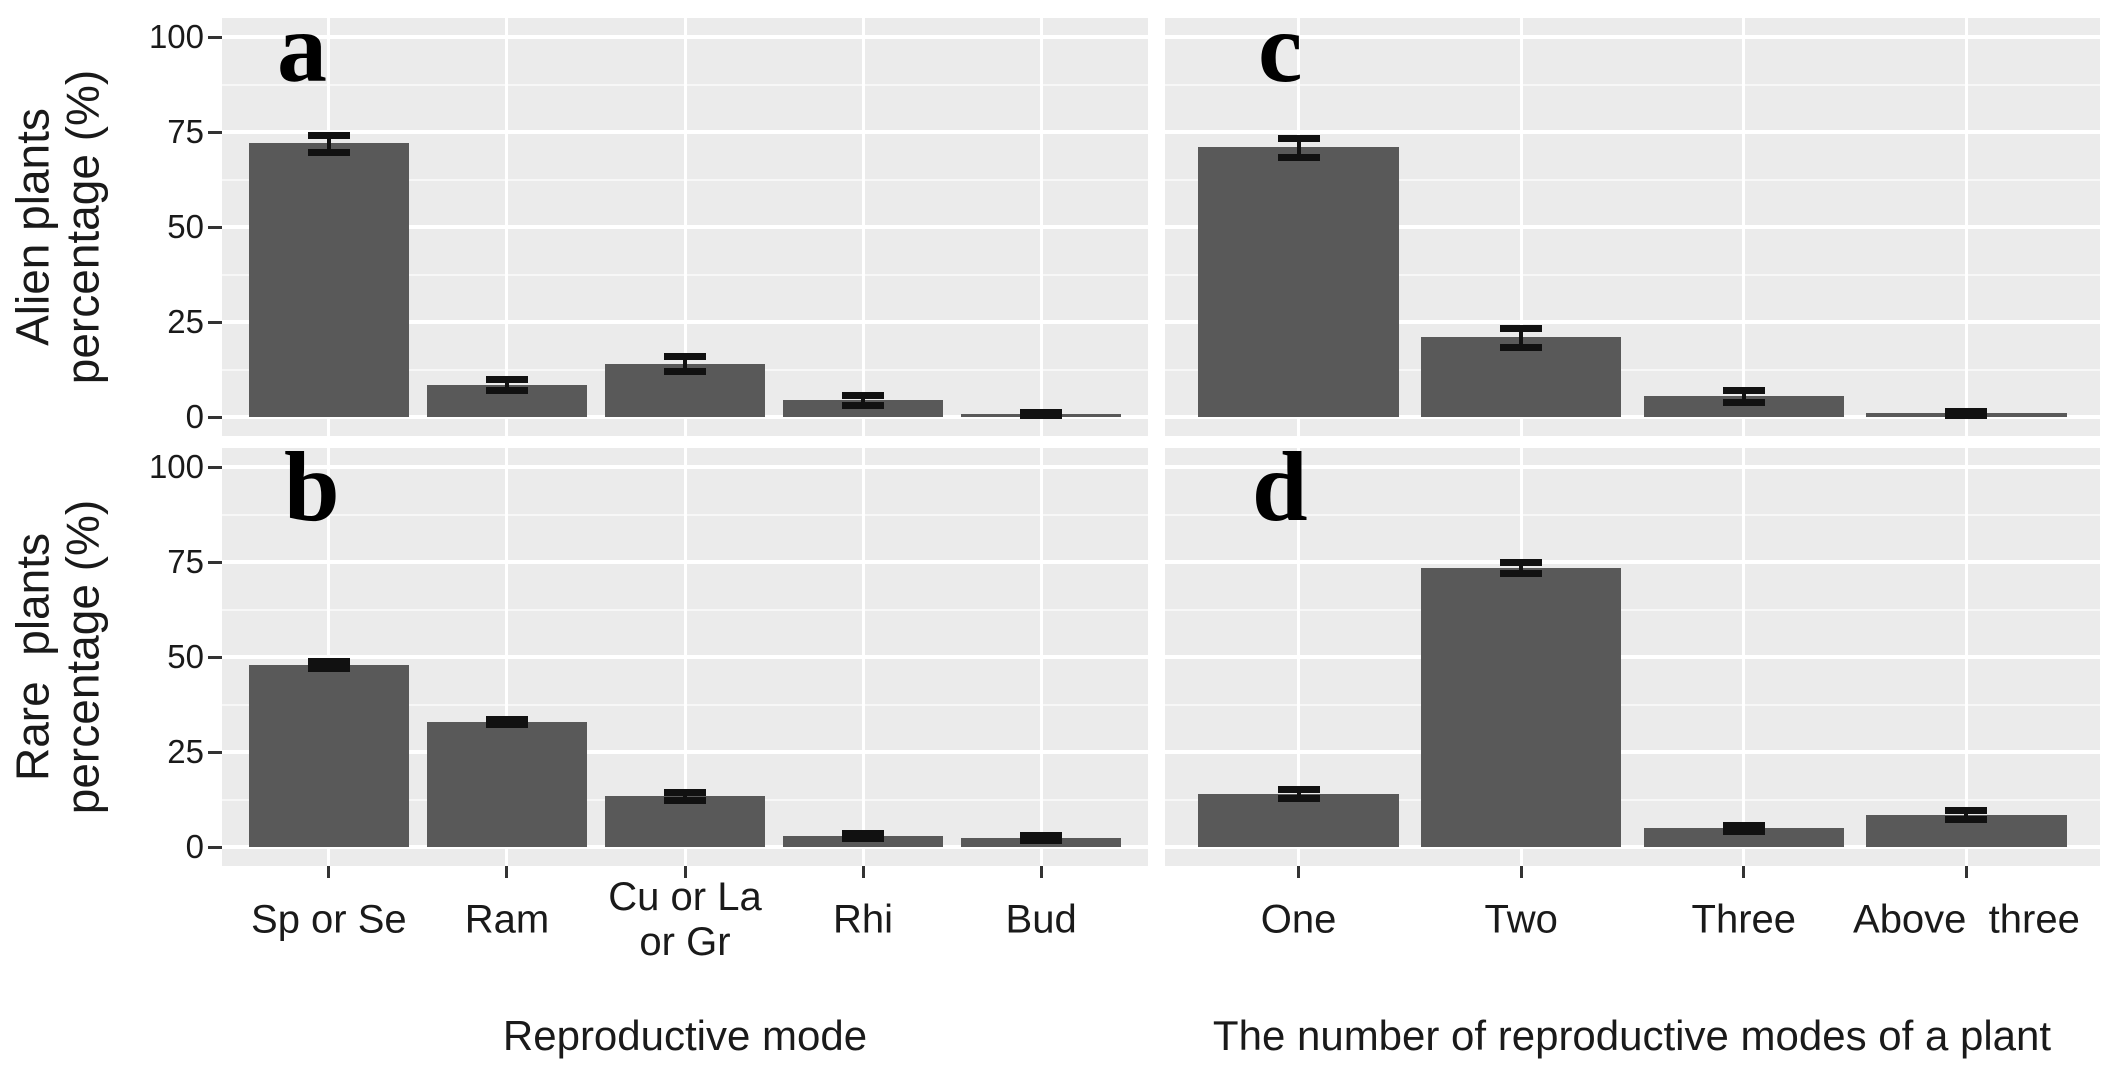 The height and width of the screenshot is (1075, 2113). What do you see at coordinates (185, 751) in the screenshot?
I see `y-tick-label-25: 25` at bounding box center [185, 751].